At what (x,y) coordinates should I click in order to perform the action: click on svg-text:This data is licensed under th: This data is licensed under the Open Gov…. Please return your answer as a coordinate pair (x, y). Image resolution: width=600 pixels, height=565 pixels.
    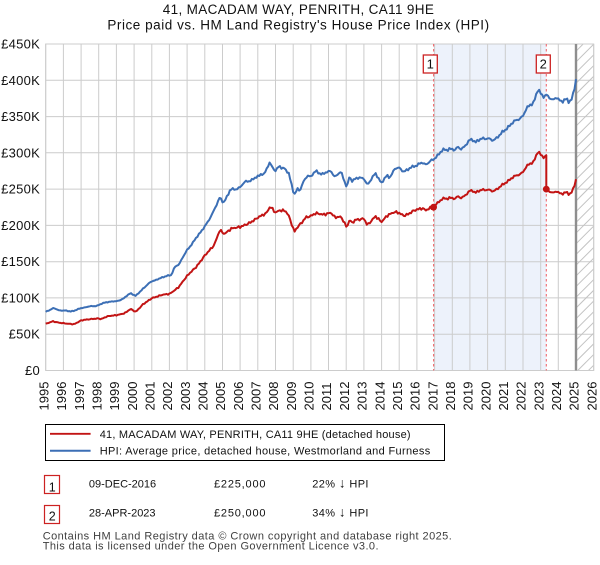
    Looking at the image, I should click on (211, 547).